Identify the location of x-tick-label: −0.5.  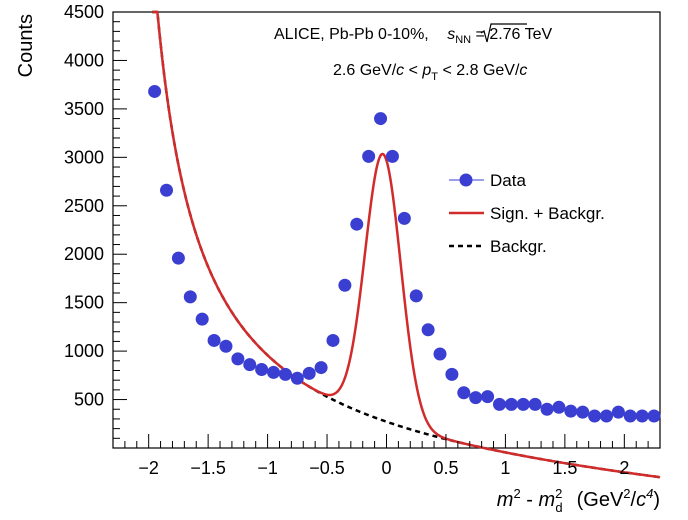
(327, 468).